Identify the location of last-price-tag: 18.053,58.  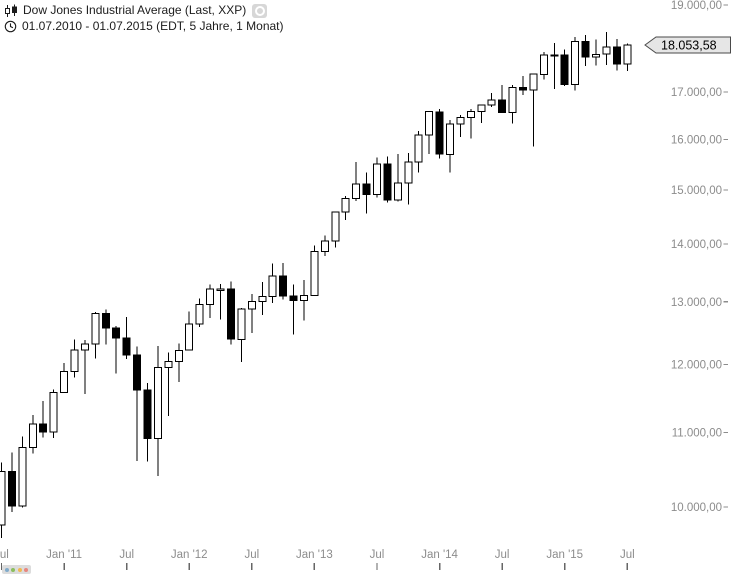
(687, 45).